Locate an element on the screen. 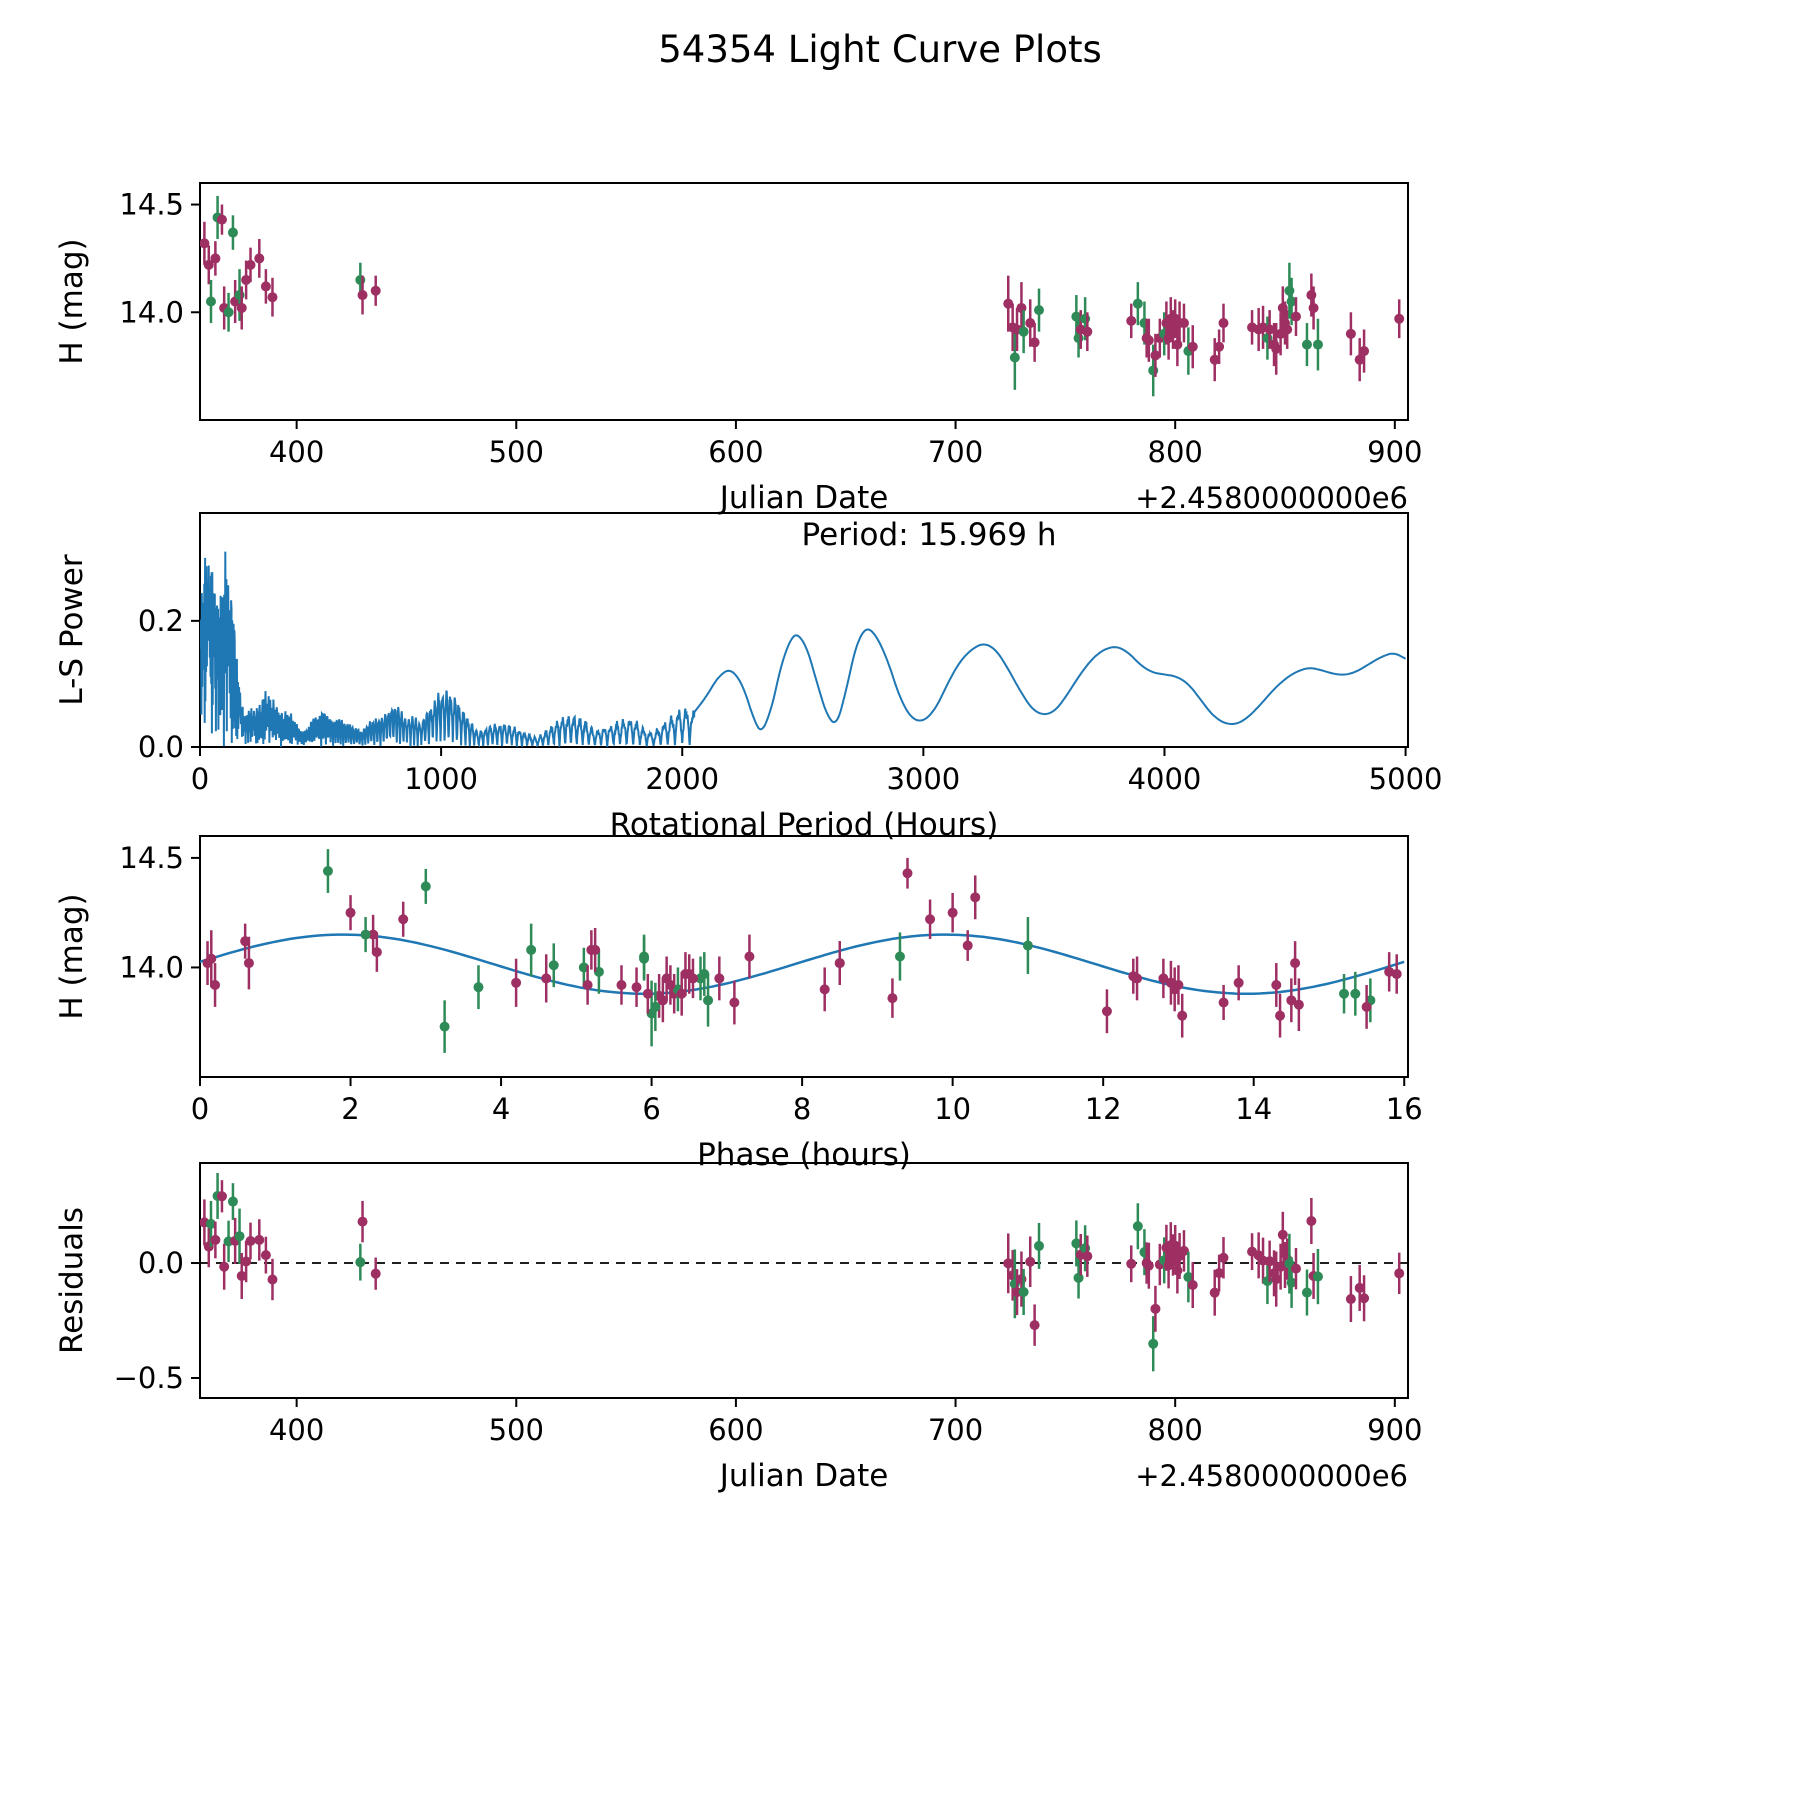  axes-frame is located at coordinates (804, 956).